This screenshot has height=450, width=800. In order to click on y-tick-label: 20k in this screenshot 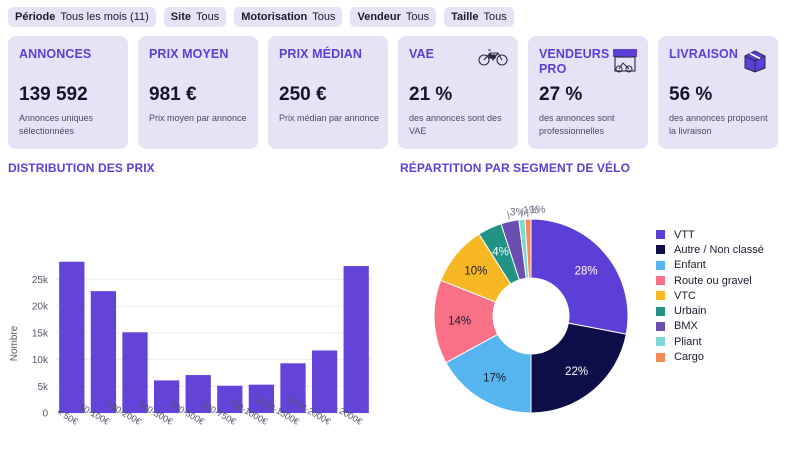, I will do `click(40, 307)`.